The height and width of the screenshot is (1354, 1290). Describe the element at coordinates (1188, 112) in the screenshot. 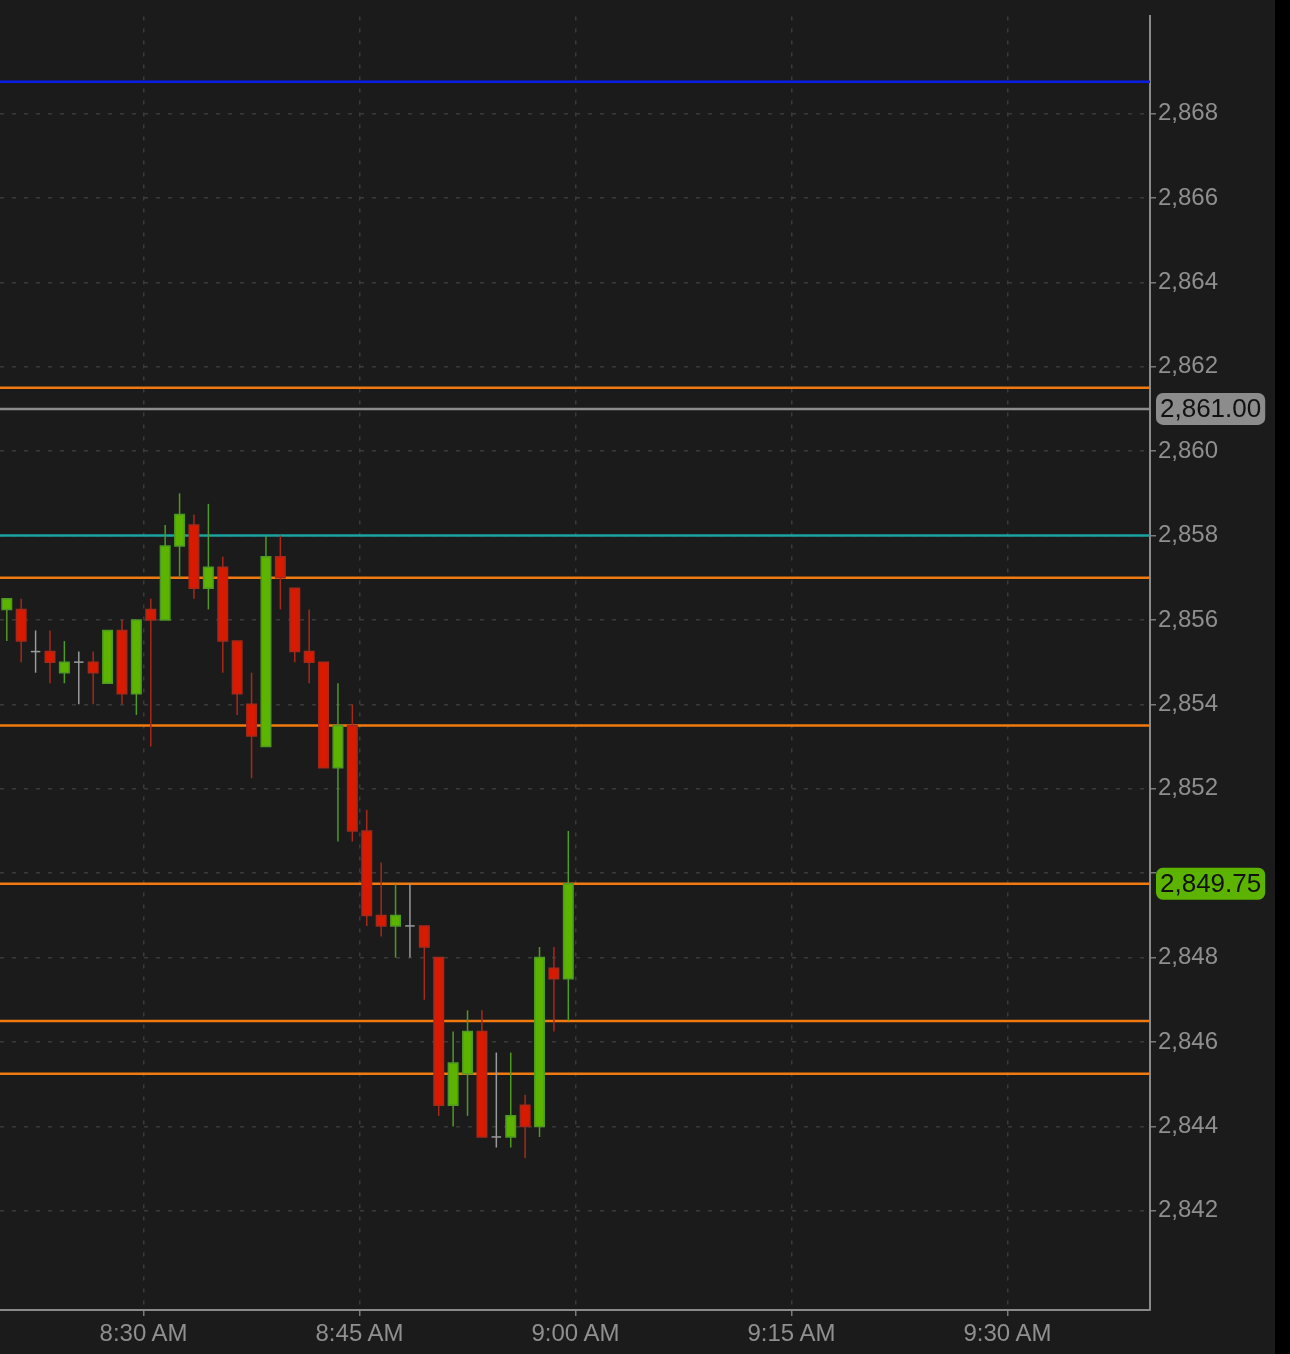

I see `y-tick-label: 2,868` at that location.